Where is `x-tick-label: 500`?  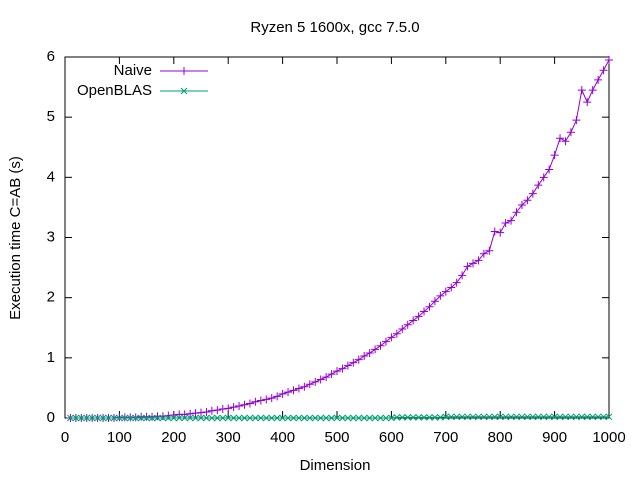 x-tick-label: 500 is located at coordinates (336, 437).